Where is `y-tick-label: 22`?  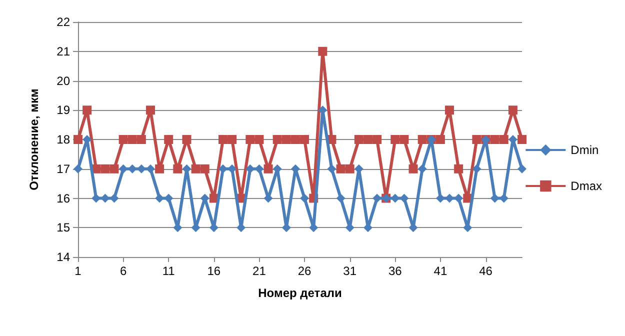
y-tick-label: 22 is located at coordinates (63, 22).